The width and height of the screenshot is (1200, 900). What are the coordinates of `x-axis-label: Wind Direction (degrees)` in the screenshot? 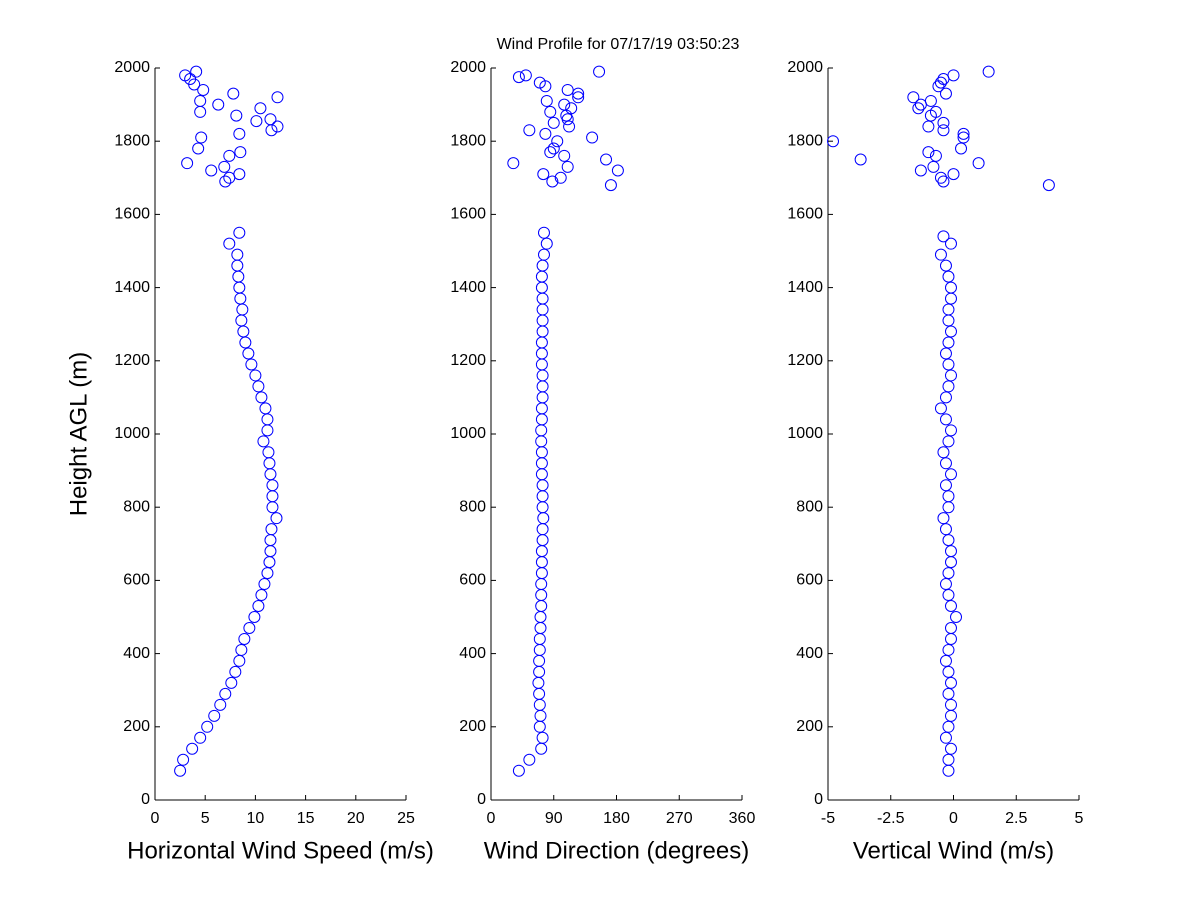 It's located at (616, 850).